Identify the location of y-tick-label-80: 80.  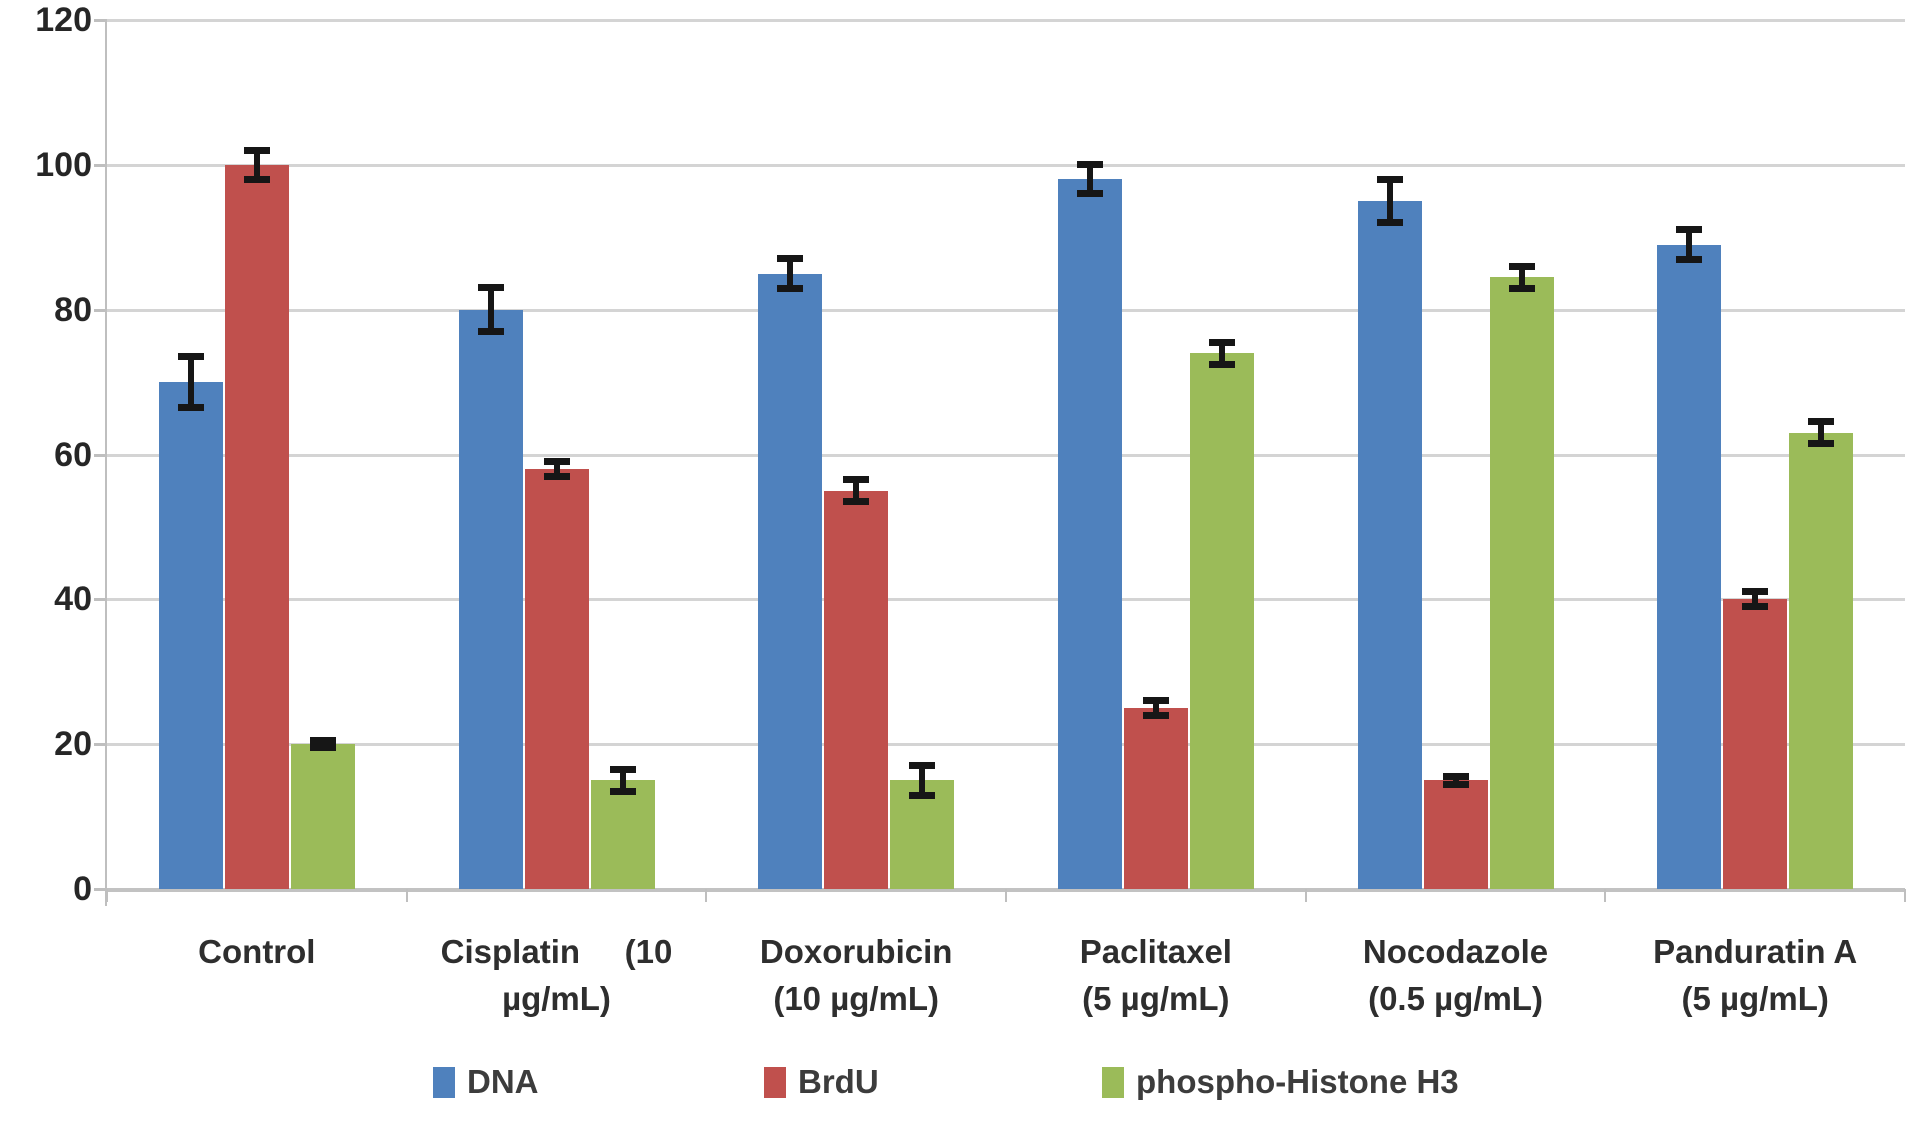
(73, 309).